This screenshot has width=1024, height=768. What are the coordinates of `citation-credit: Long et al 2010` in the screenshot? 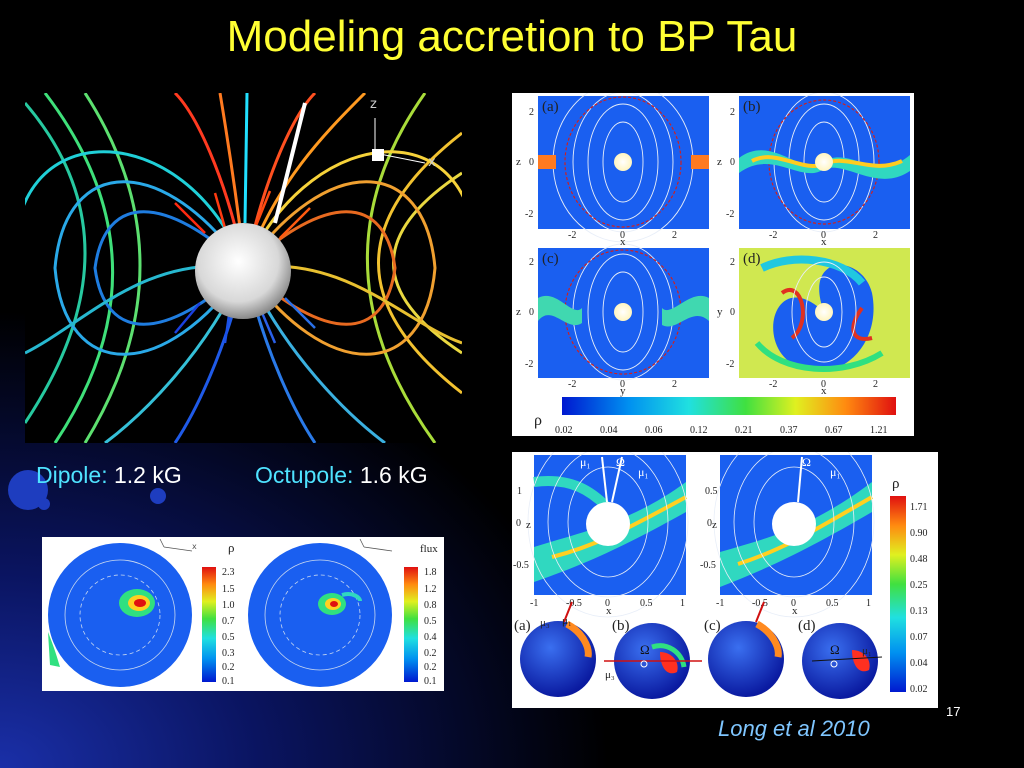 It's located at (794, 728).